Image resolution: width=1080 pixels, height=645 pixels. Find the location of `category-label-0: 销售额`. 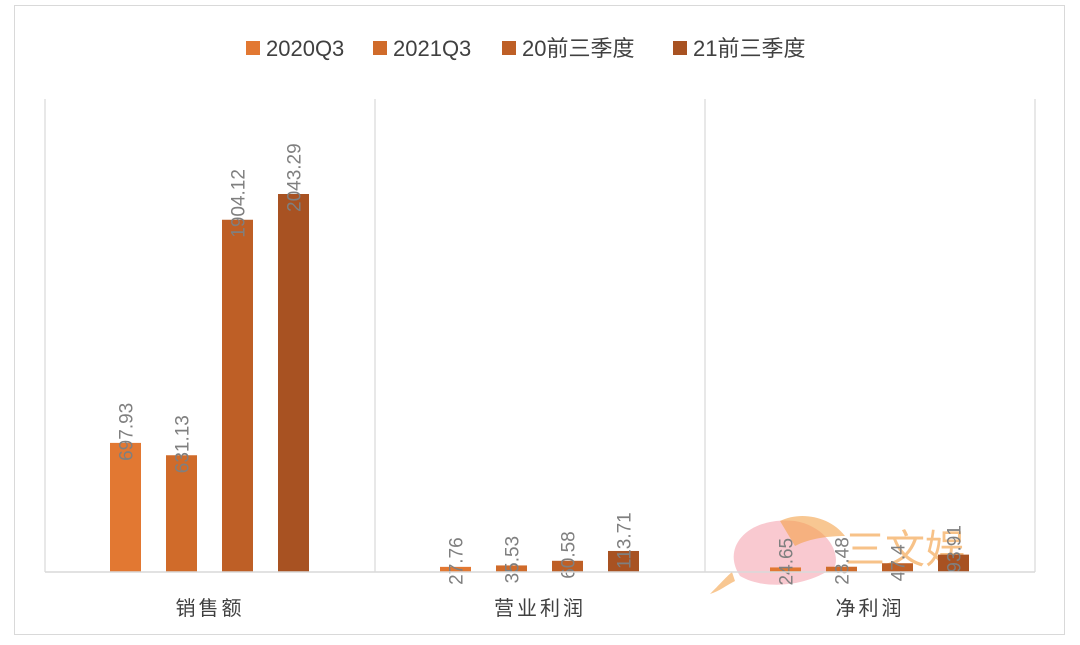

category-label-0: 销售额 is located at coordinates (210, 608).